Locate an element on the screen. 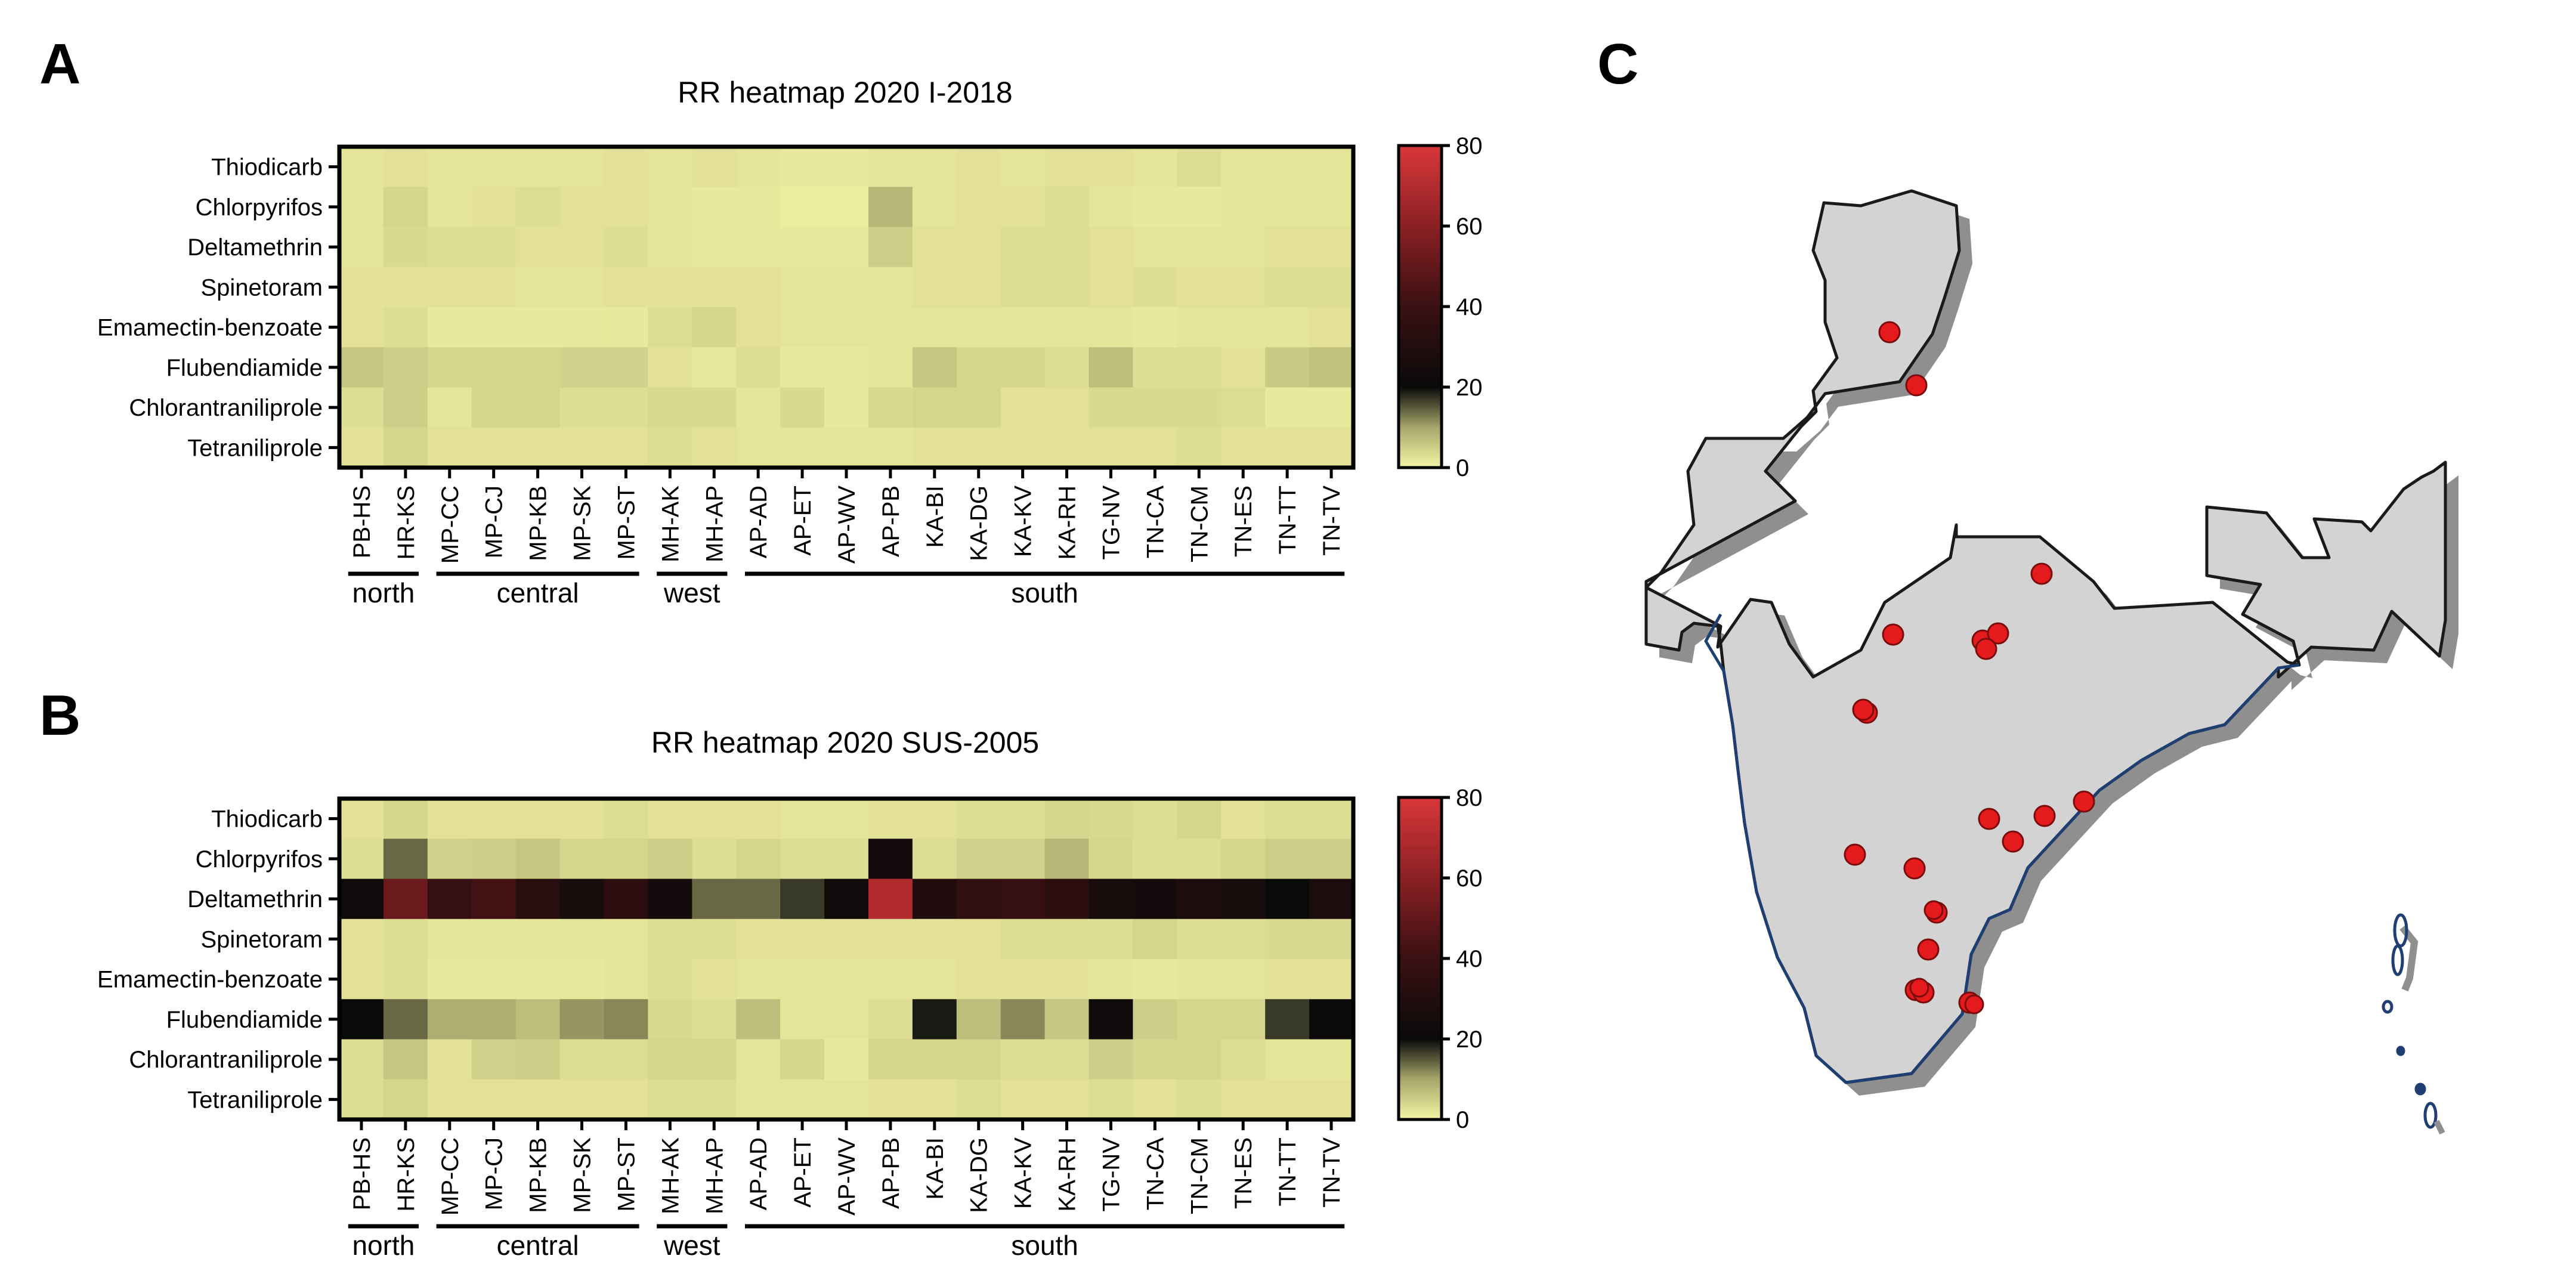  heatmap-a-cells is located at coordinates (846, 307).